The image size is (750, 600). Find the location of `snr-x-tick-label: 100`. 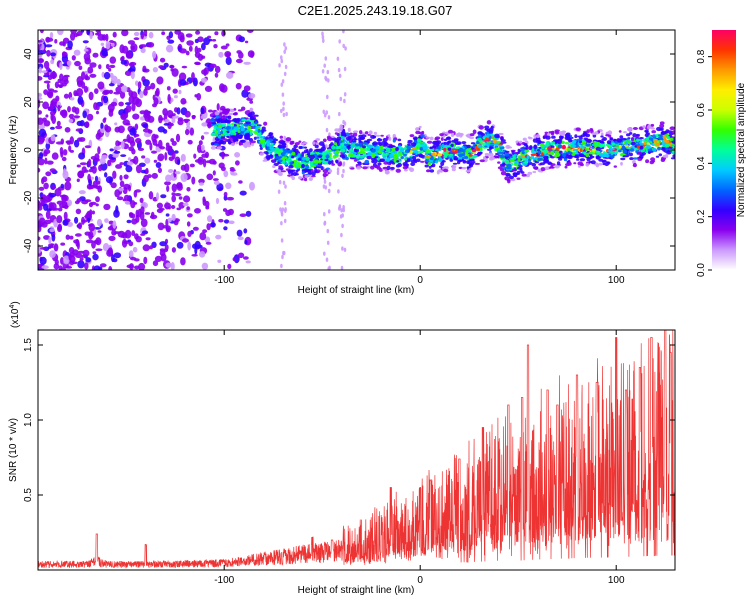

snr-x-tick-label: 100 is located at coordinates (616, 580).